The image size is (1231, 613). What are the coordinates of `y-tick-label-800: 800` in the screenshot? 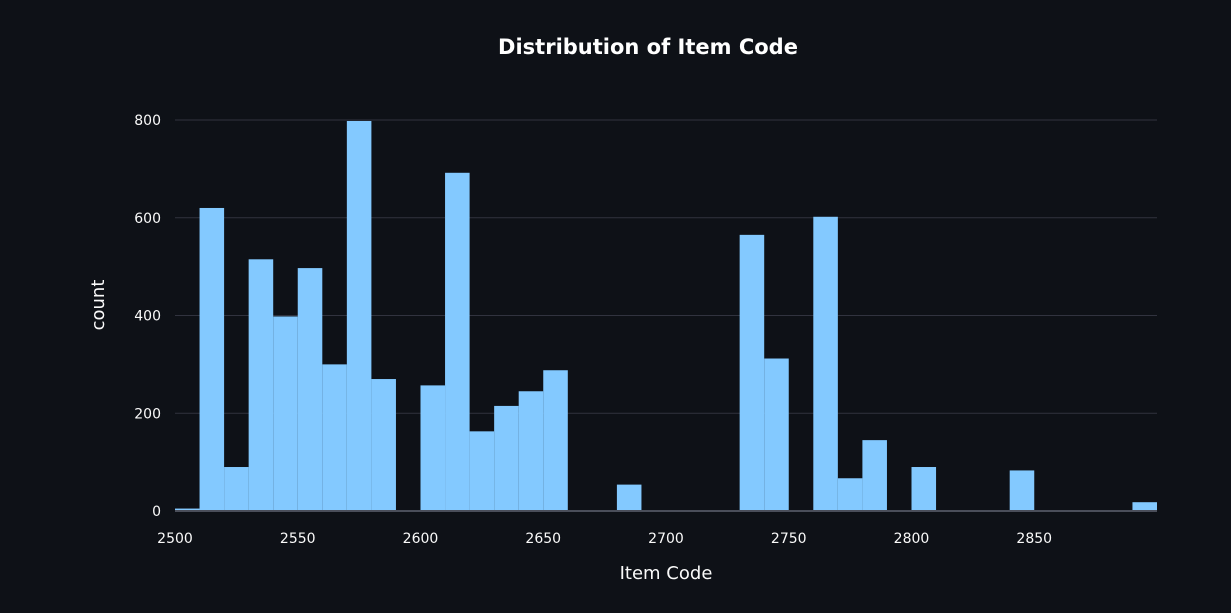 It's located at (147, 121).